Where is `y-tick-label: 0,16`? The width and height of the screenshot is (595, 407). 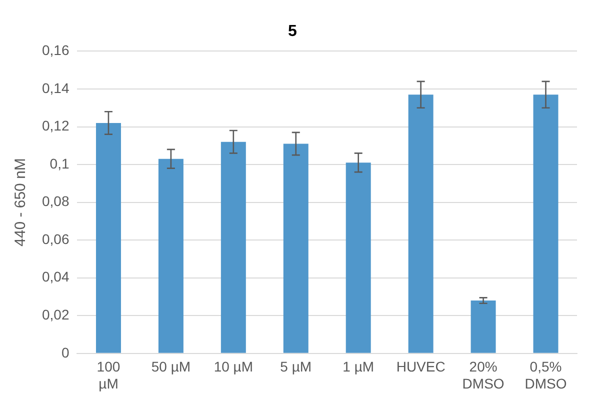 y-tick-label: 0,16 is located at coordinates (56, 50).